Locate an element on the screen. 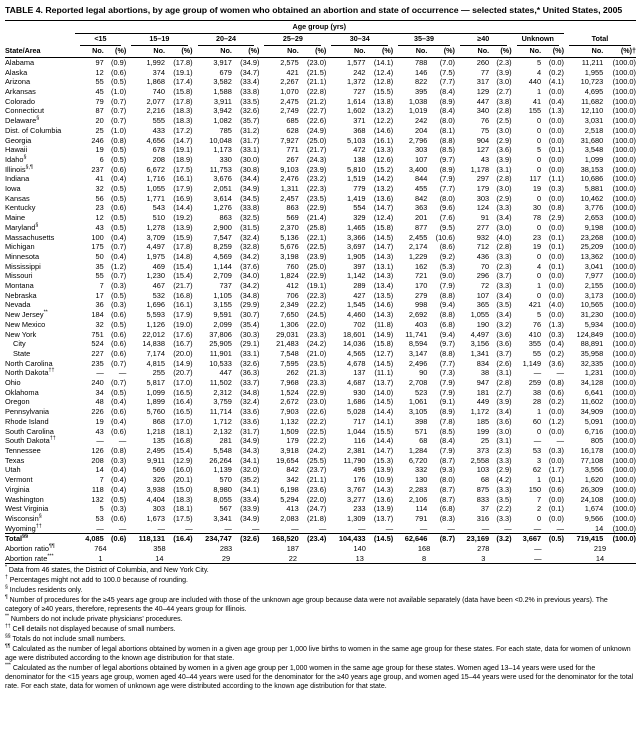  footnote-marker: *** is located at coordinates (8, 665).